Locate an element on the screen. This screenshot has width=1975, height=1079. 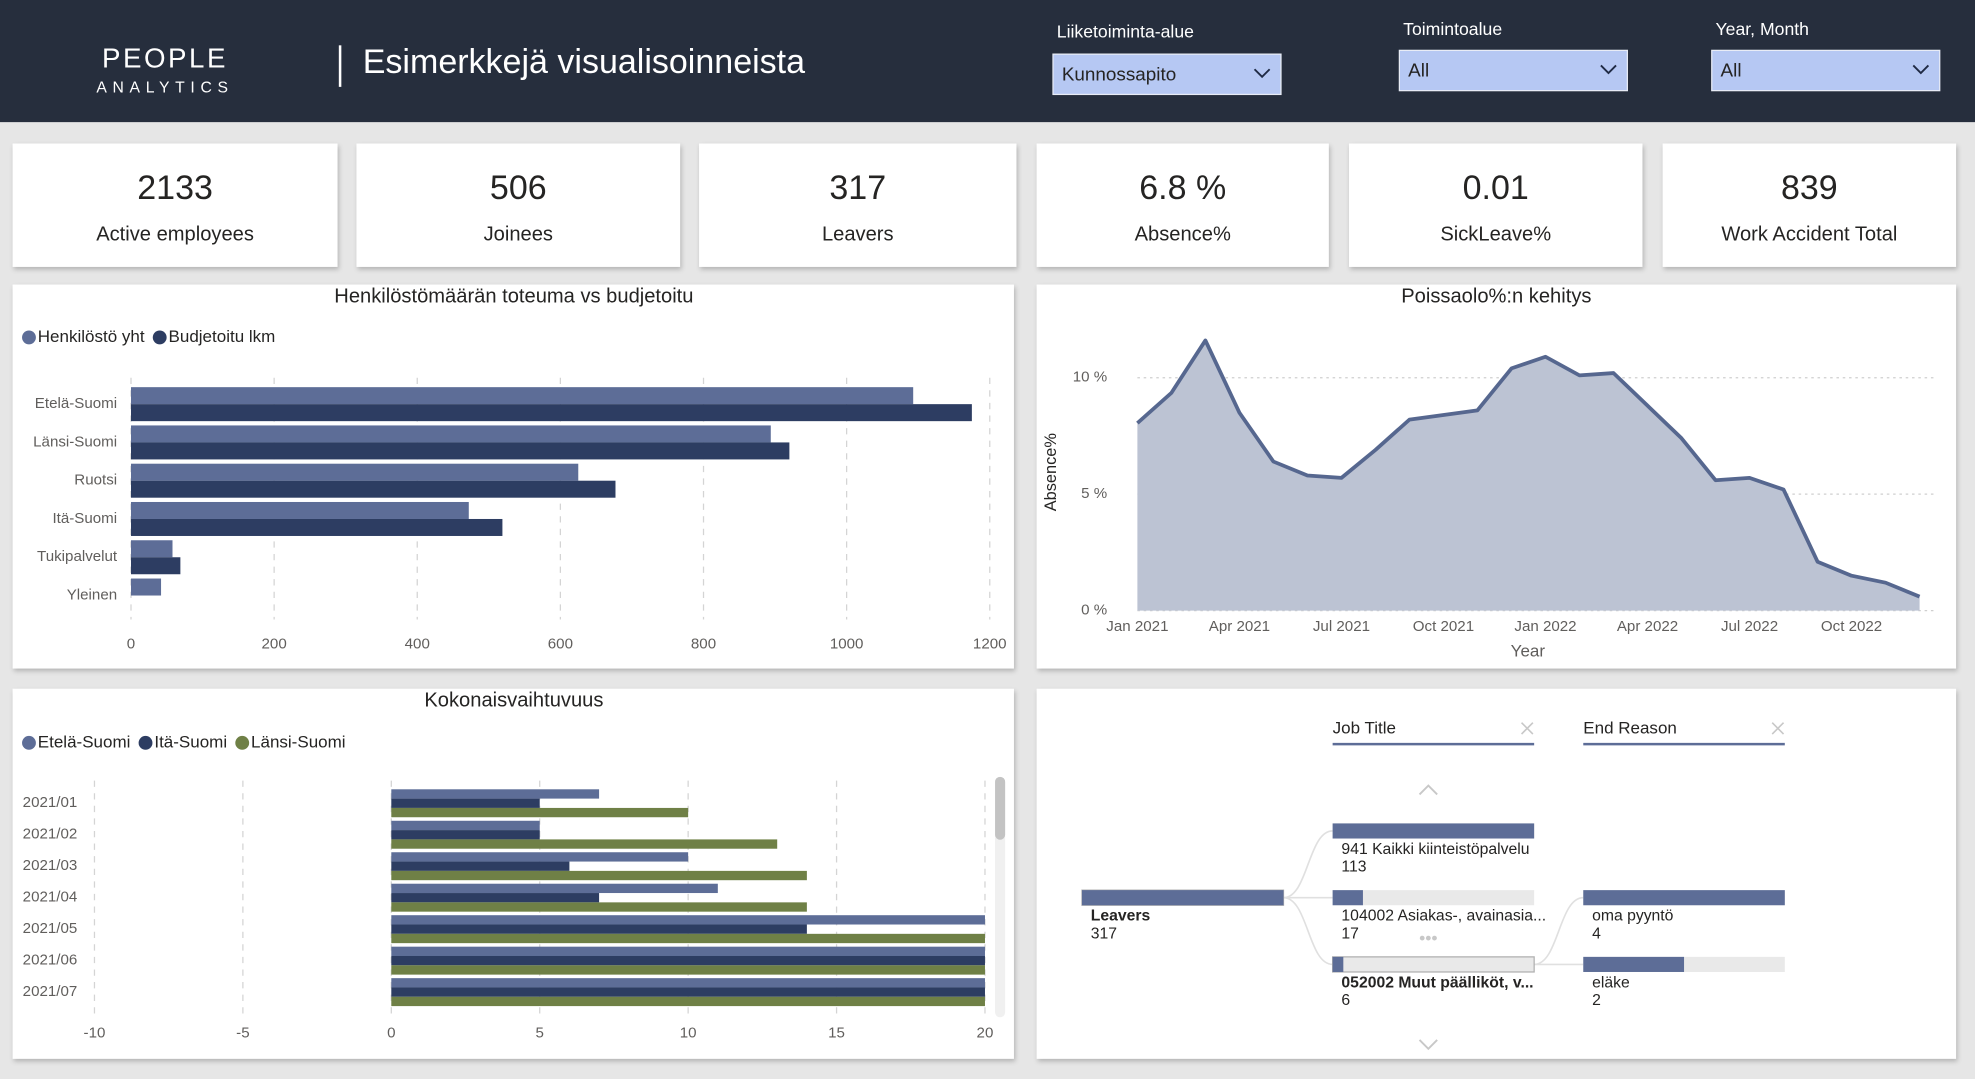
y-tick-label: 5 % is located at coordinates (1094, 493).